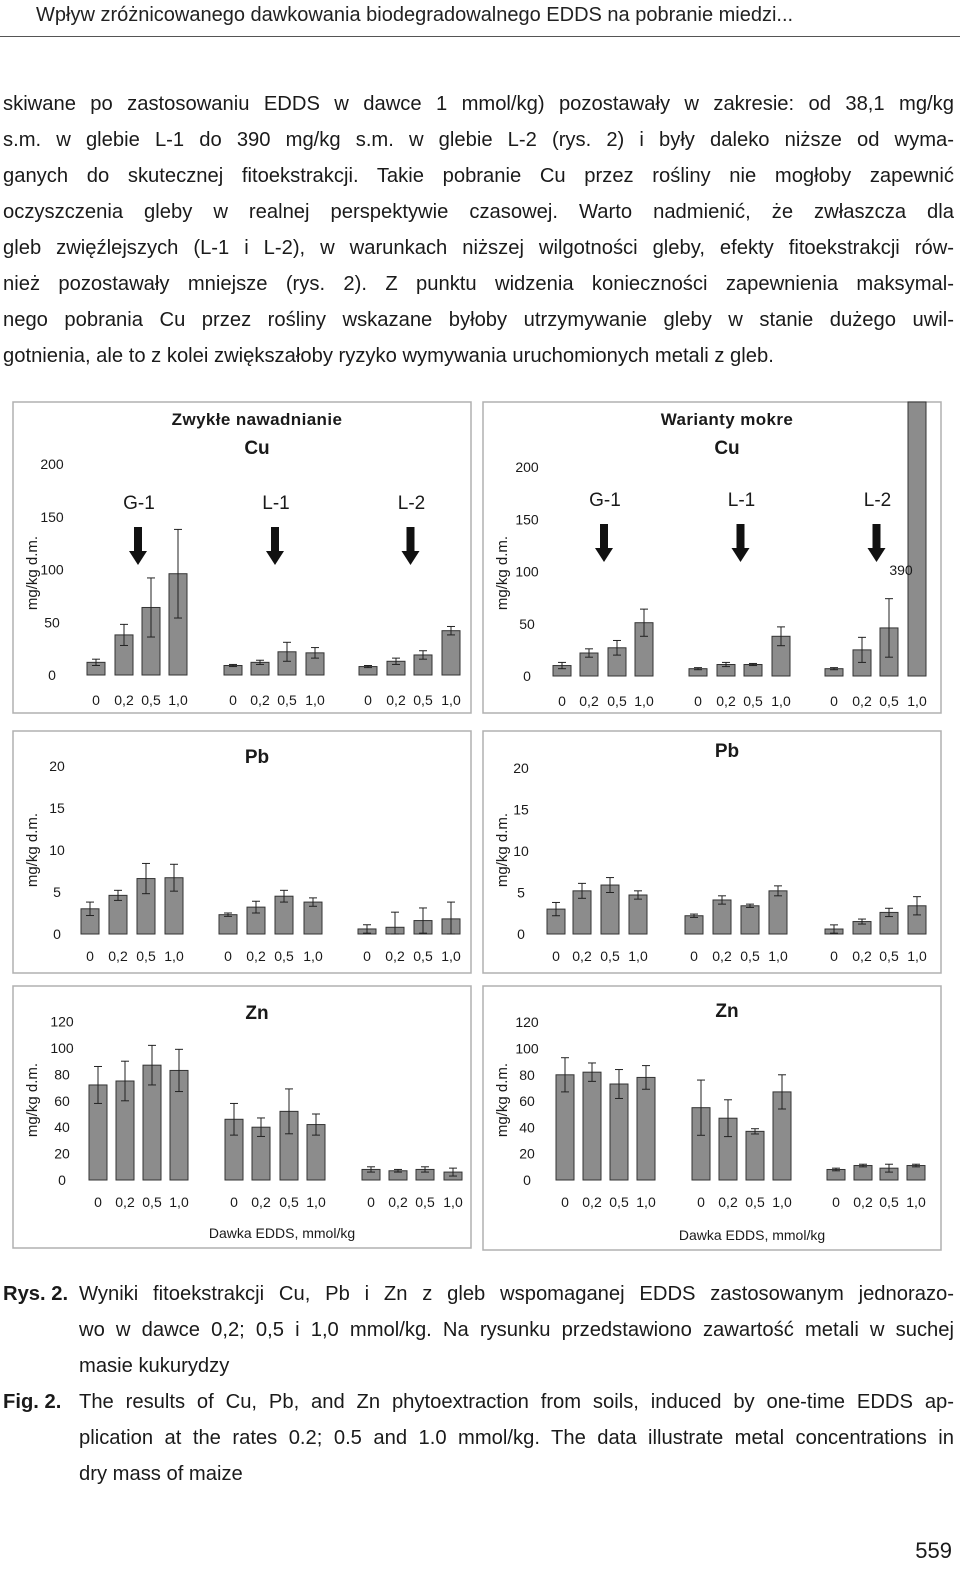 Image resolution: width=960 pixels, height=1577 pixels. I want to click on y-tick-label: 200, so click(52, 464).